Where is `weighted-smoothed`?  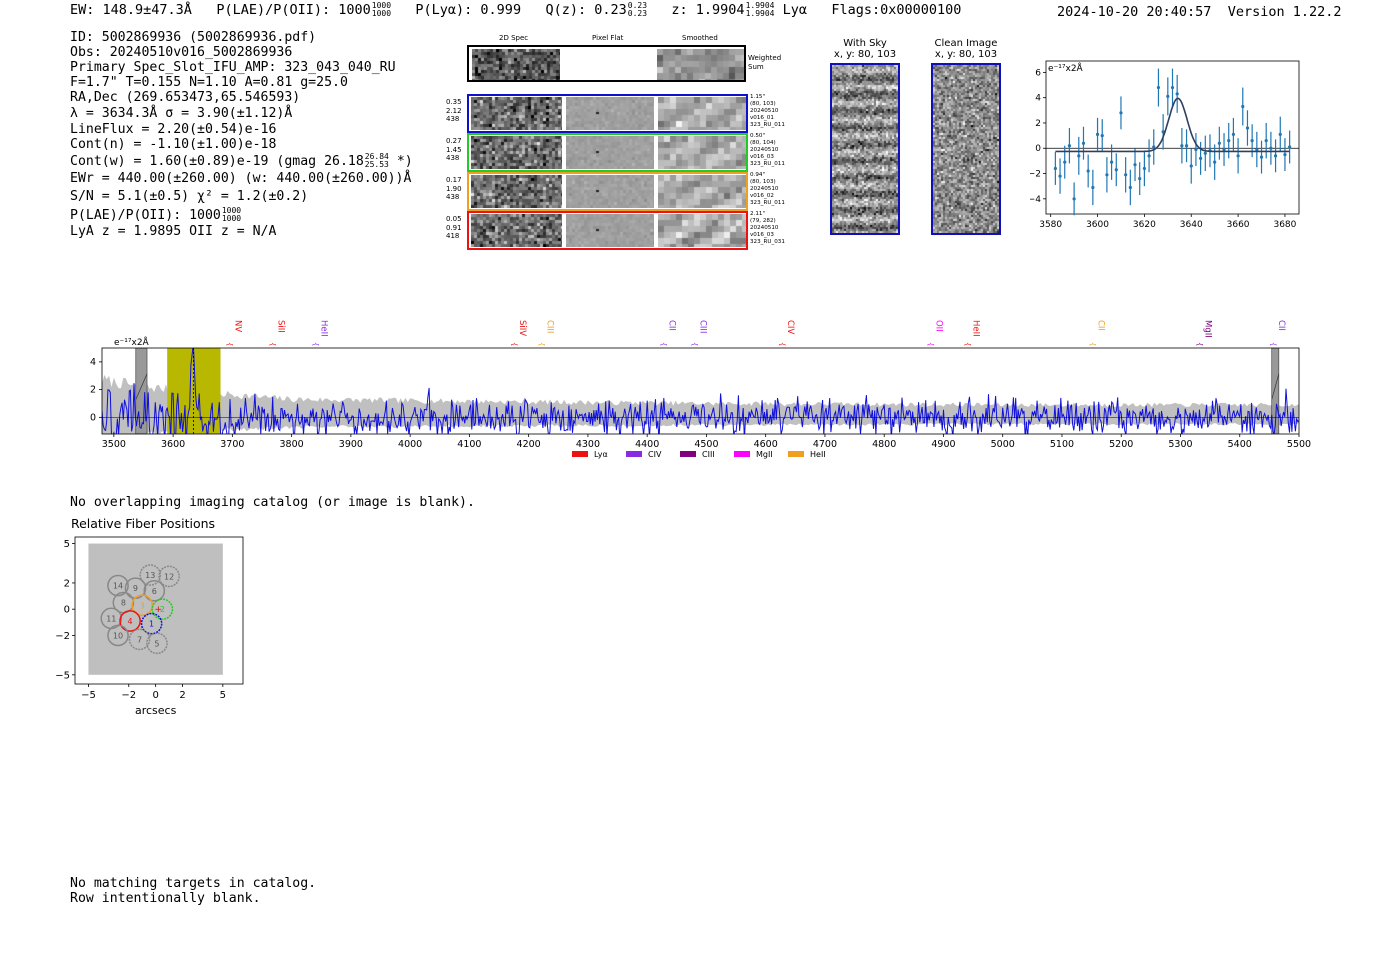
weighted-smoothed is located at coordinates (700, 64).